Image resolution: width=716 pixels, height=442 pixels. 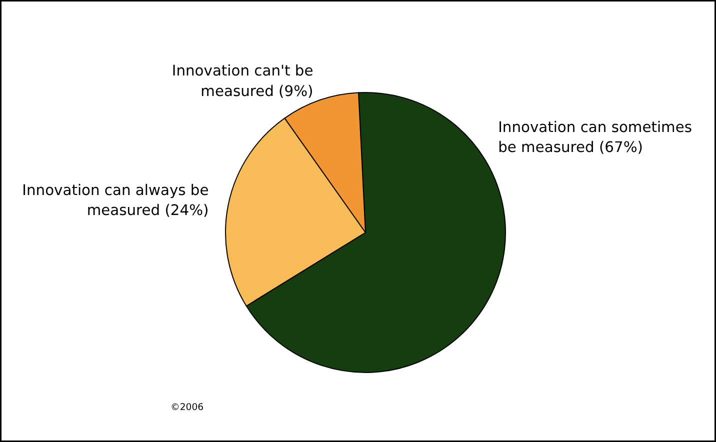 I want to click on slice-label: Innovation can sometimes be measured (67%), so click(x=595, y=137).